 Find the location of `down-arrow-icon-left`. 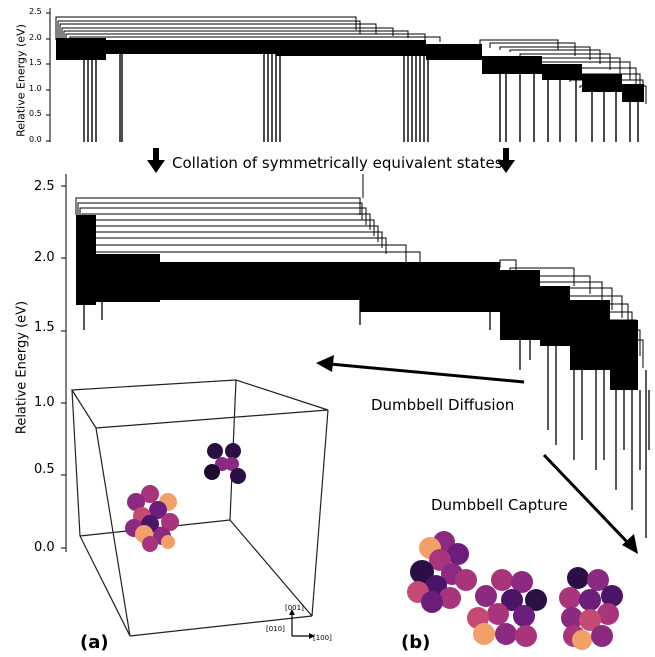

down-arrow-icon-left is located at coordinates (156, 160).